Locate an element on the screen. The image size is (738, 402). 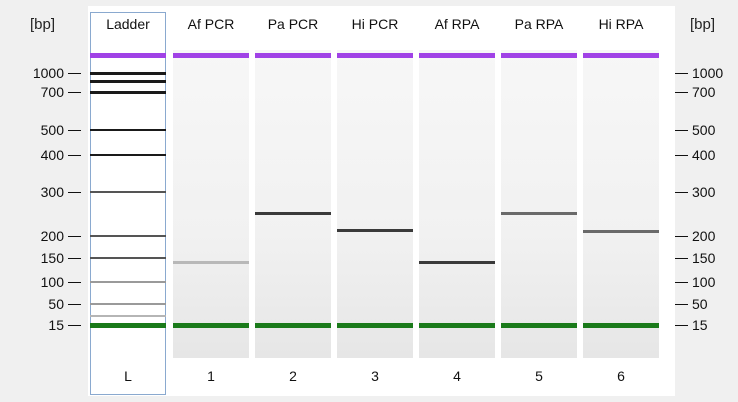
lane-title-2: Pa PCR is located at coordinates (293, 24).